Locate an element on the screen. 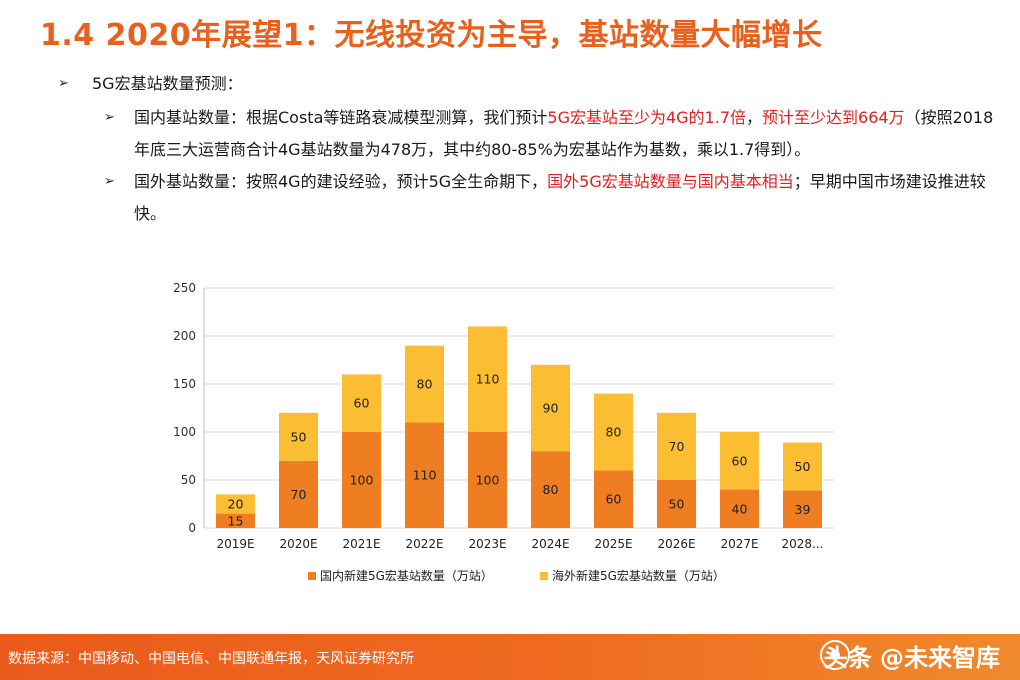 This screenshot has width=1020, height=680. data-label: 40 is located at coordinates (740, 508).